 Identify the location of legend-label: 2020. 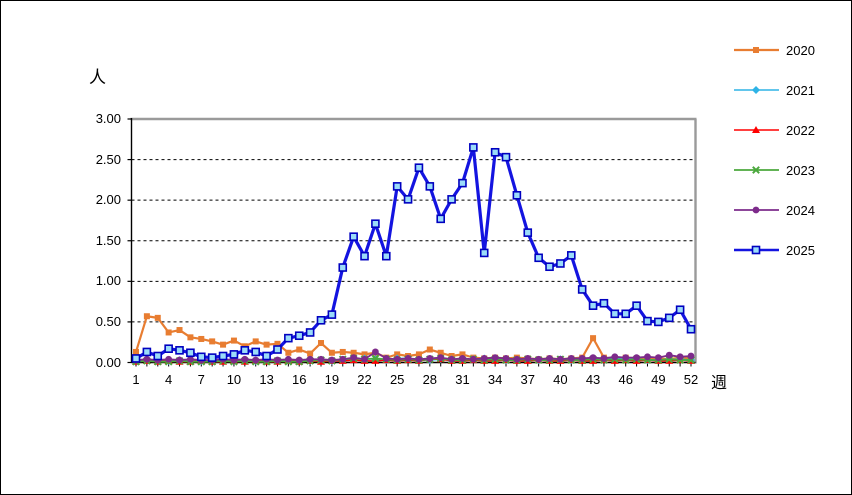
(800, 50).